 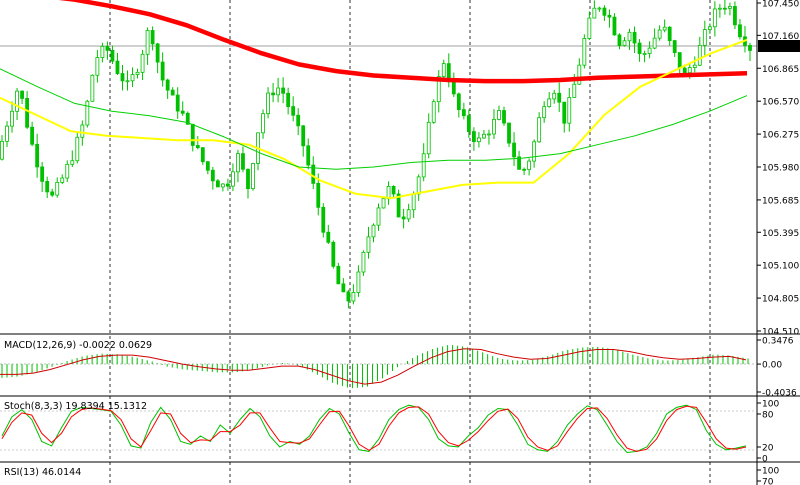 I want to click on current-price-label: 107.047, so click(x=779, y=48).